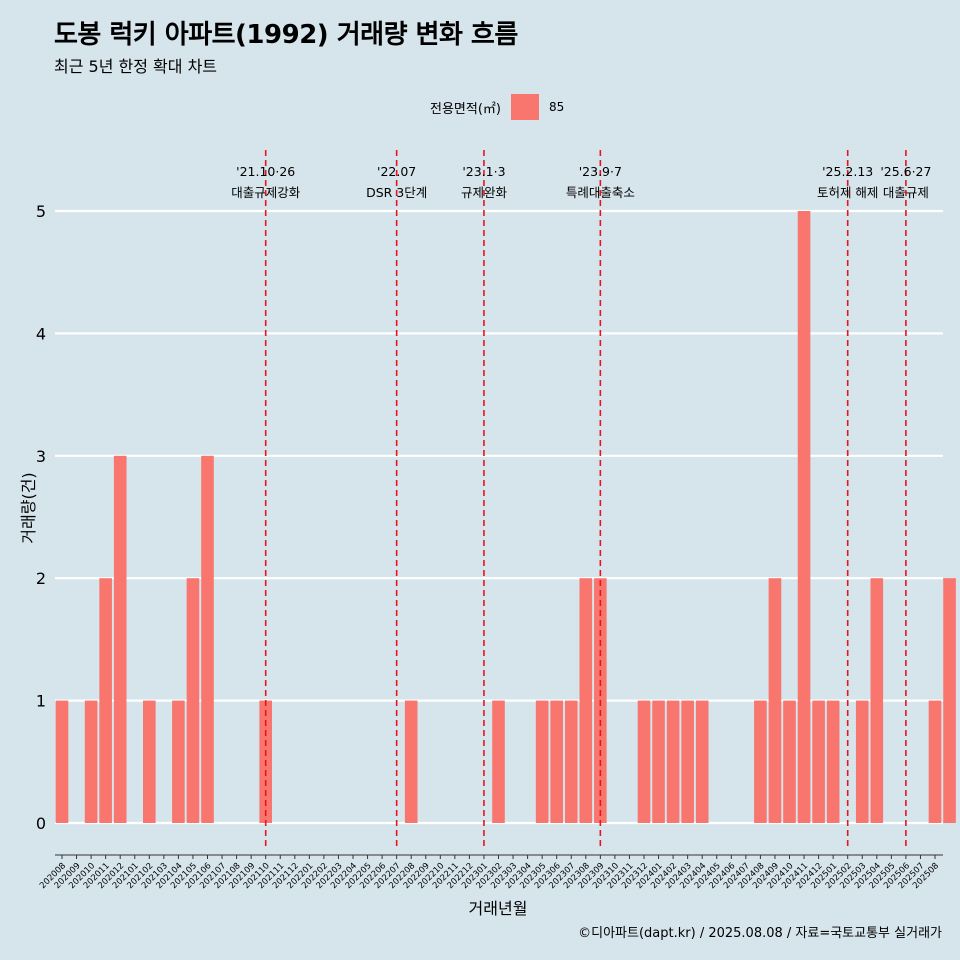  I want to click on annotation-label: 대출규제, so click(906, 192).